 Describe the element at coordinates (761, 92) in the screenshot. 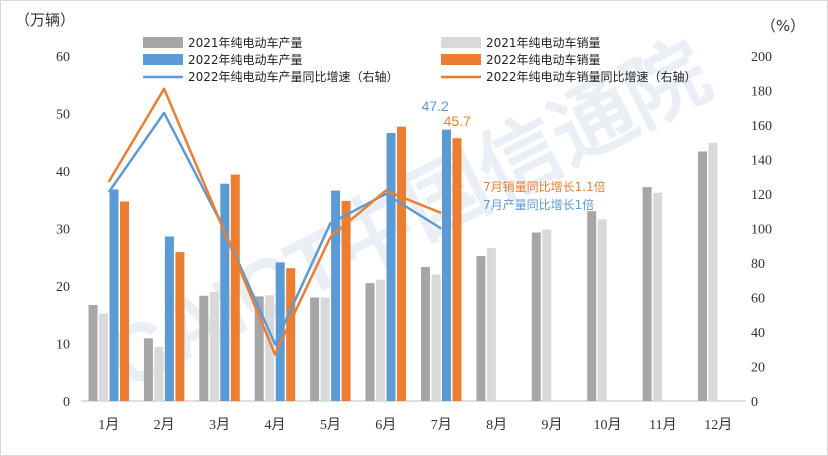

I see `right-tick-label: 180` at that location.